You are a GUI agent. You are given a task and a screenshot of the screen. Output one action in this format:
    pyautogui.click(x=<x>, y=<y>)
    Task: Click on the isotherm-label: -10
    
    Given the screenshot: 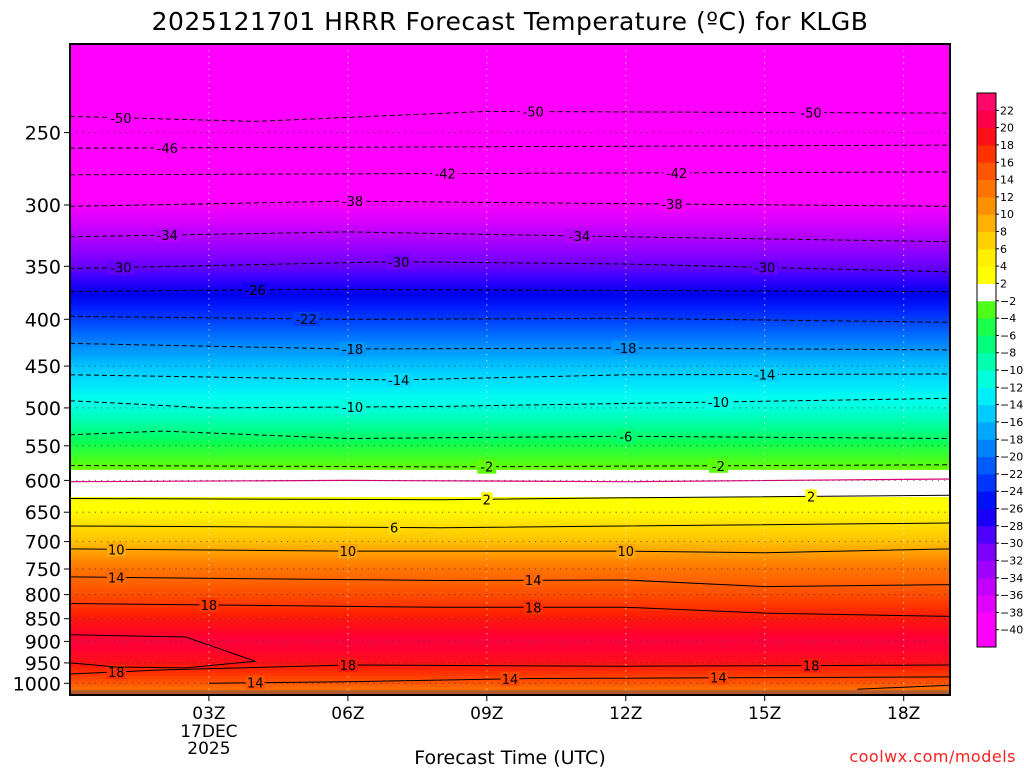 What is the action you would take?
    pyautogui.click(x=718, y=403)
    